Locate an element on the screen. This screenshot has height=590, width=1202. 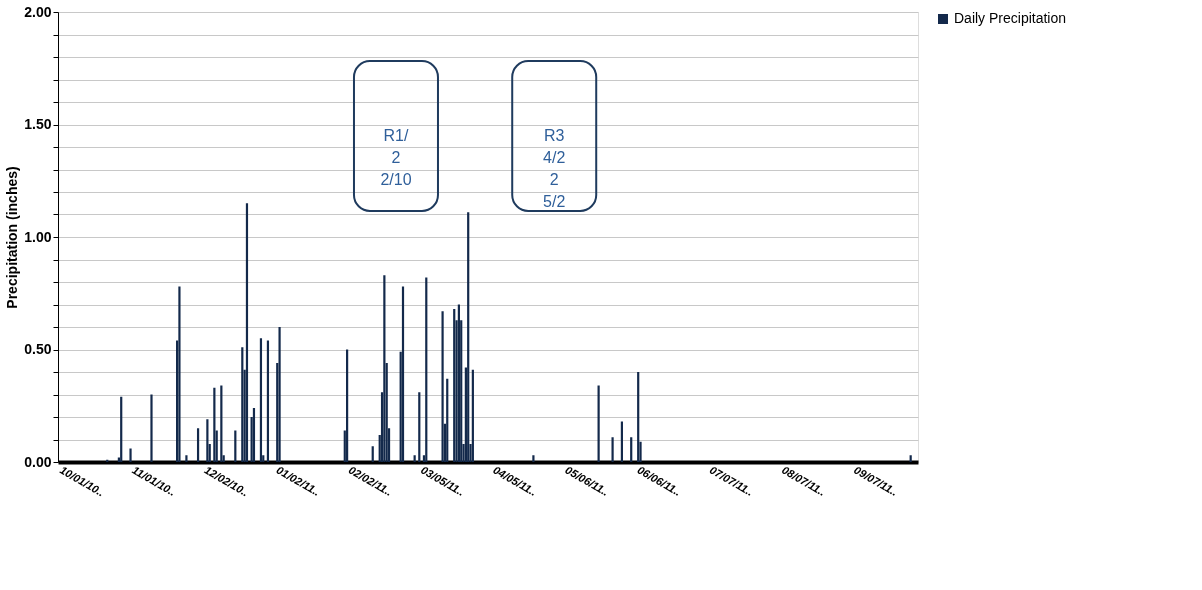
y-tick-label: 1.50 is located at coordinates (38, 124).